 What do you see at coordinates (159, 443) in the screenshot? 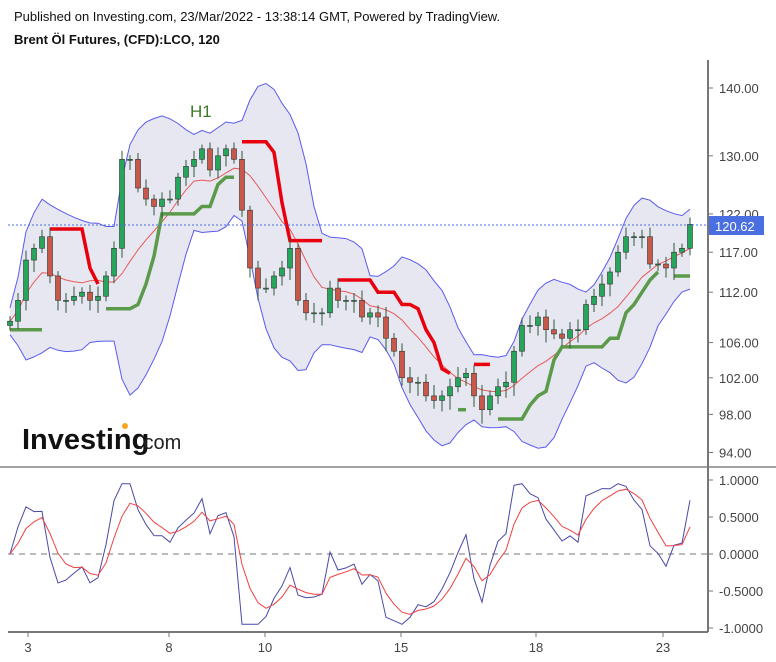
I see `logo-suffix: .com` at bounding box center [159, 443].